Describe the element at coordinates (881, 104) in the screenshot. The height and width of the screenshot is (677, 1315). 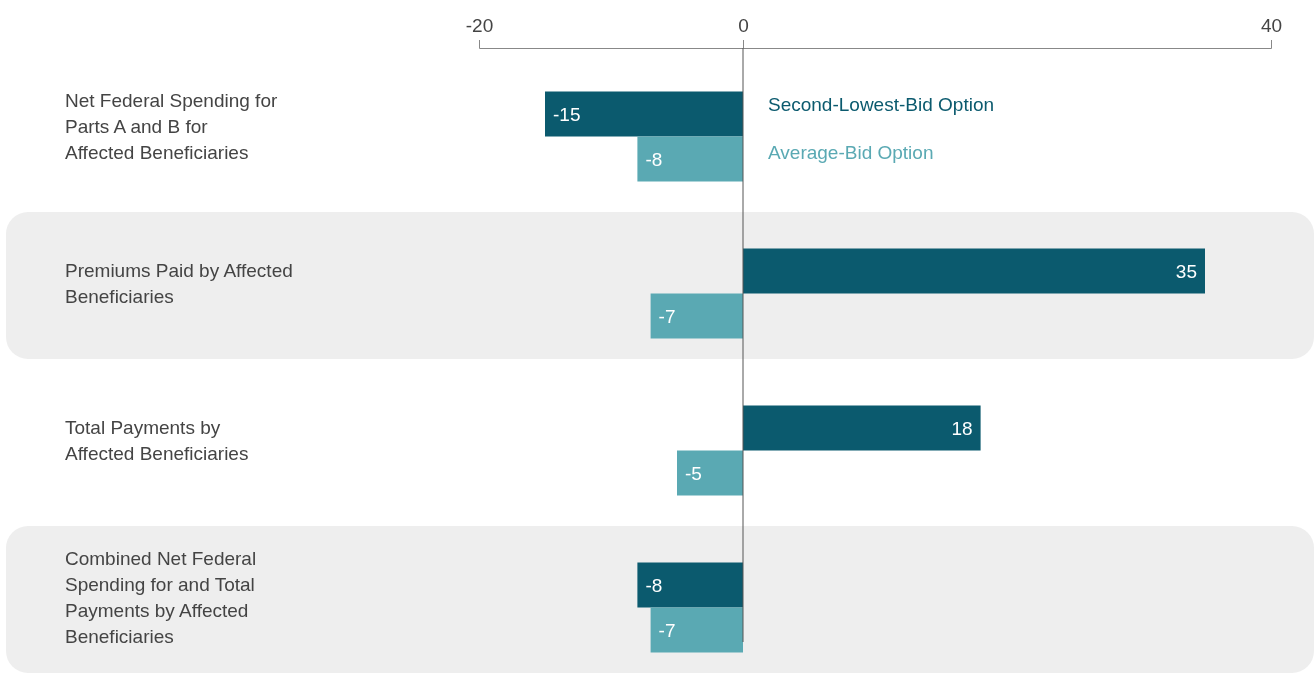
I see `series-label: Second-Lowest-Bid Option` at that location.